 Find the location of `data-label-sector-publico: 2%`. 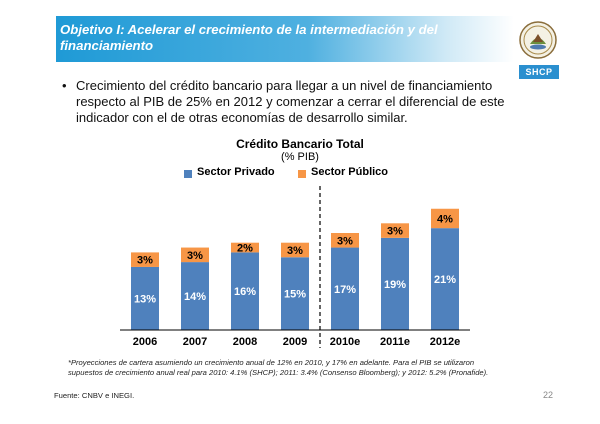

data-label-sector-publico: 2% is located at coordinates (245, 249).